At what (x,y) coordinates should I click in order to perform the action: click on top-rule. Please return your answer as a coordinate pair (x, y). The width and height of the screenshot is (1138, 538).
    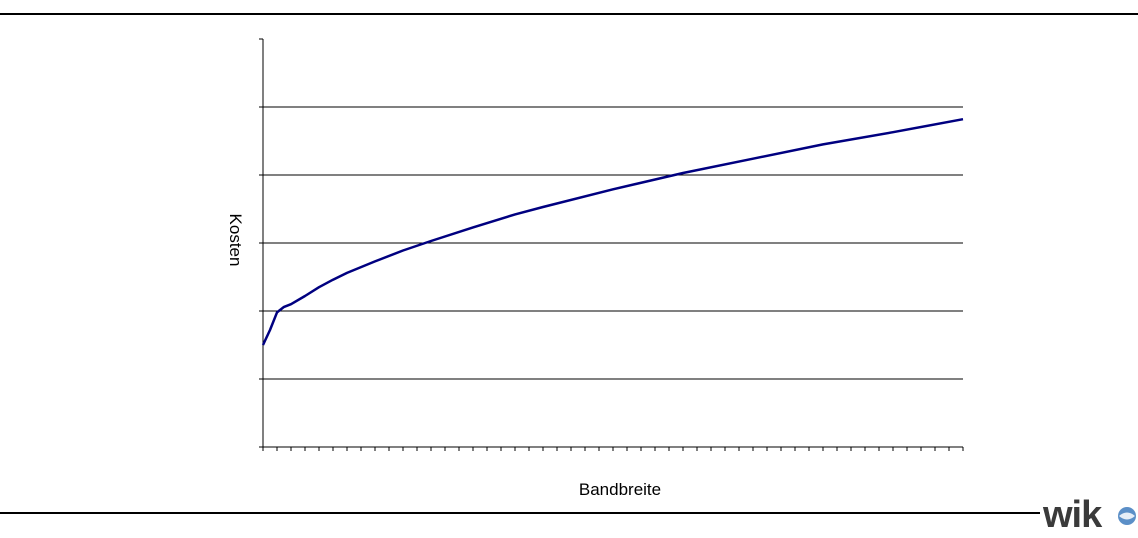
    Looking at the image, I should click on (569, 14).